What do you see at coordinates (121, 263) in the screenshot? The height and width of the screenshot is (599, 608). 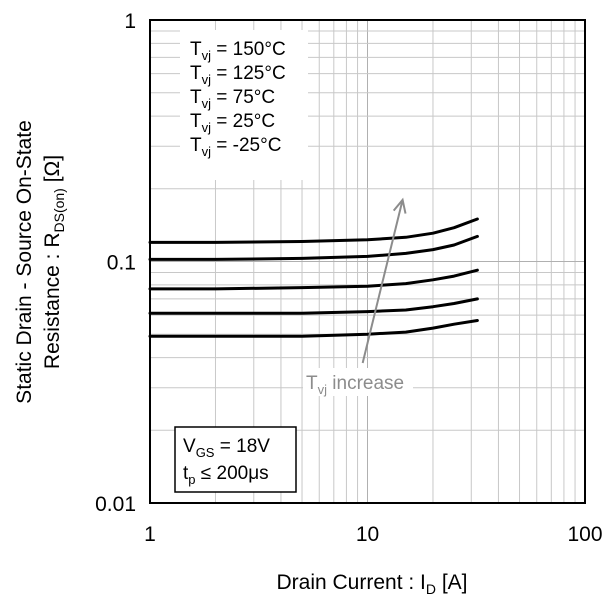 I see `y-tick-label: 0.1` at bounding box center [121, 263].